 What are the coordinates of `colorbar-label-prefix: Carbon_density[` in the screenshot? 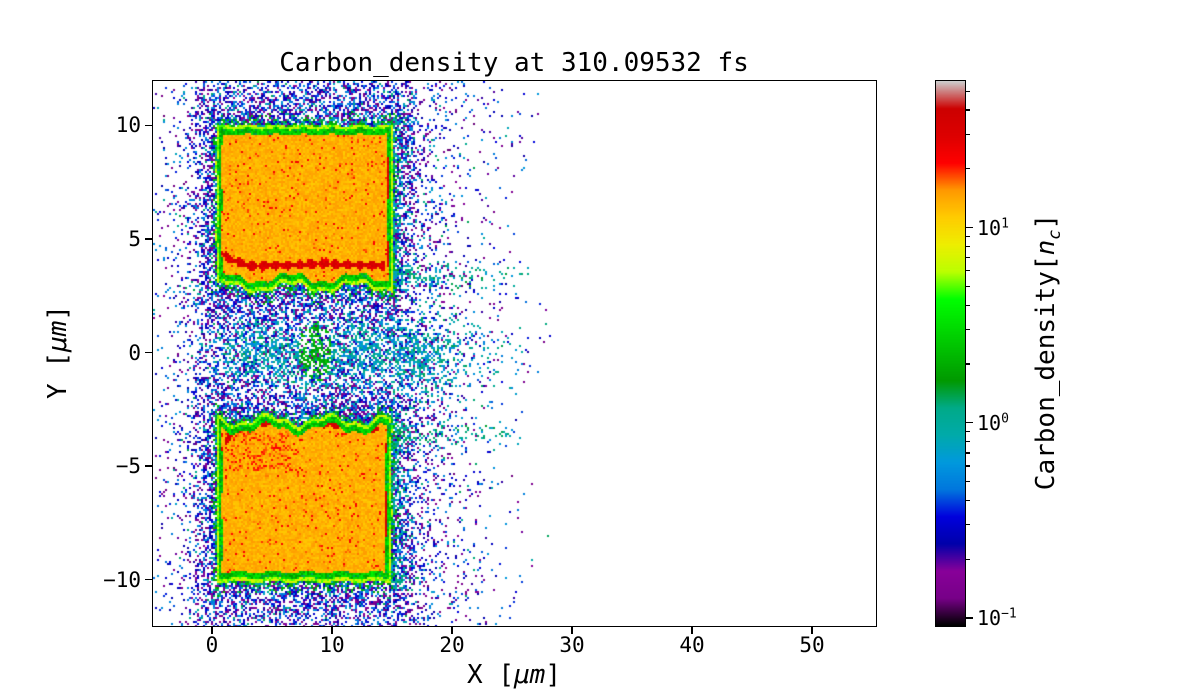 It's located at (1045, 373).